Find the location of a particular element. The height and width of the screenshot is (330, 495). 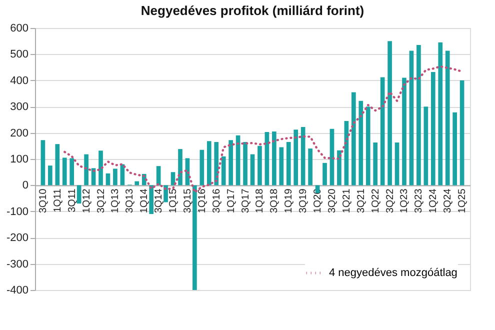

x-tick-label: 1Q19 is located at coordinates (289, 201).